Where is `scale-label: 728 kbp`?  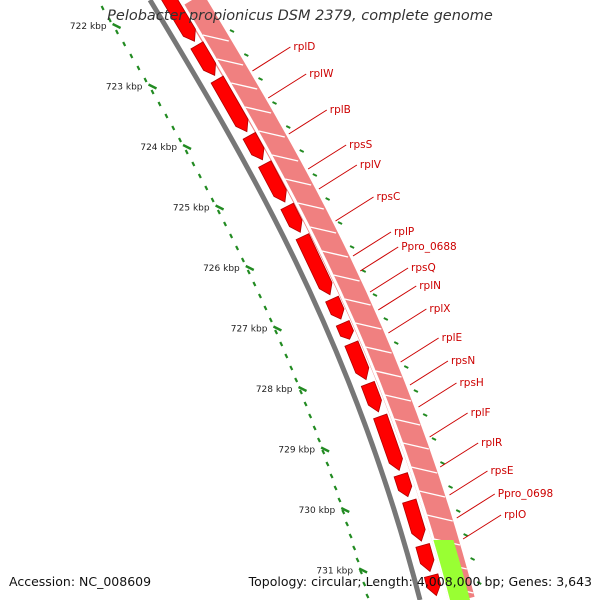
scale-label: 728 kbp is located at coordinates (274, 390).